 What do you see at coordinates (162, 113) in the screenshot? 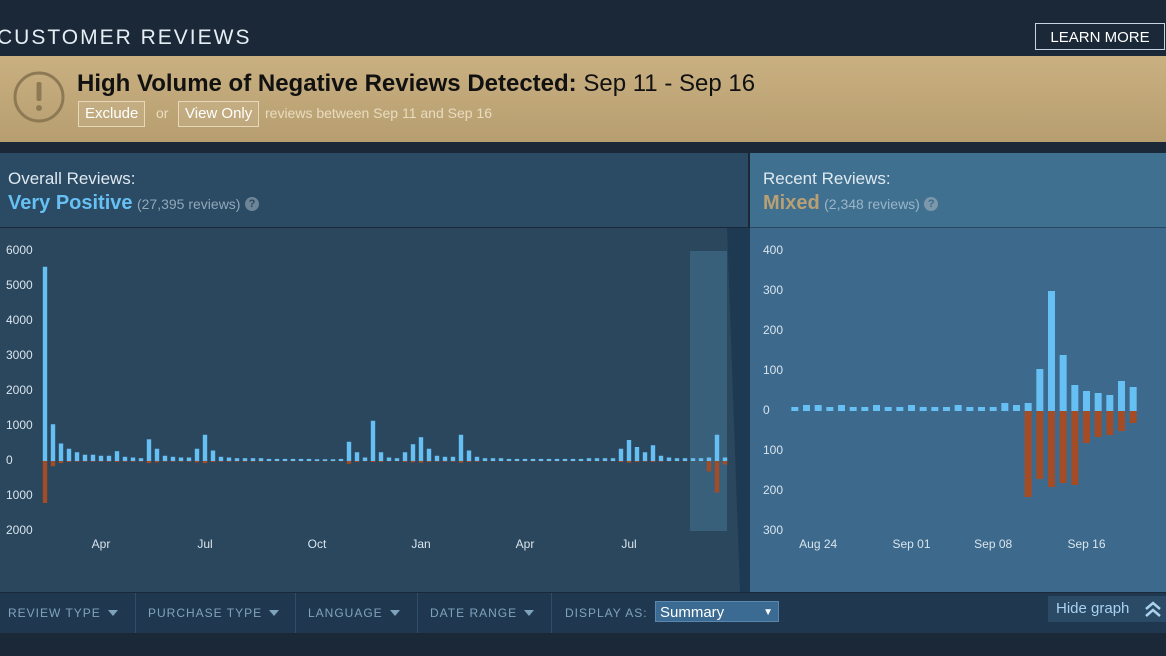
I see `or-text: or` at bounding box center [162, 113].